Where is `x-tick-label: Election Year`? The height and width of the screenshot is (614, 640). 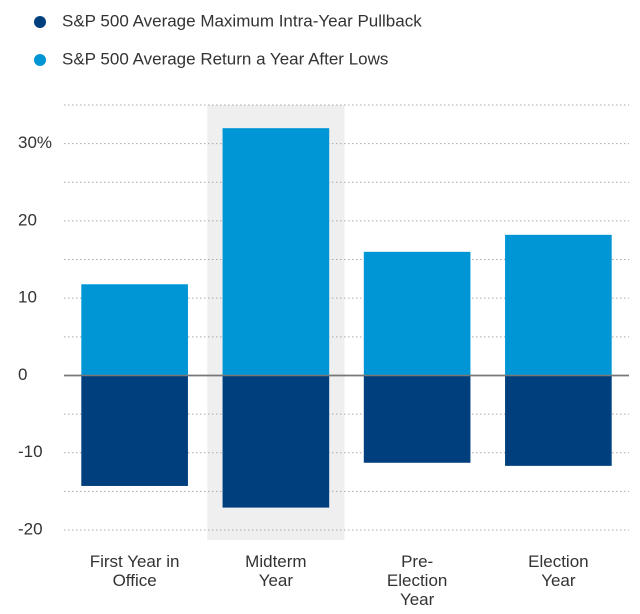 x-tick-label: Election Year is located at coordinates (558, 571).